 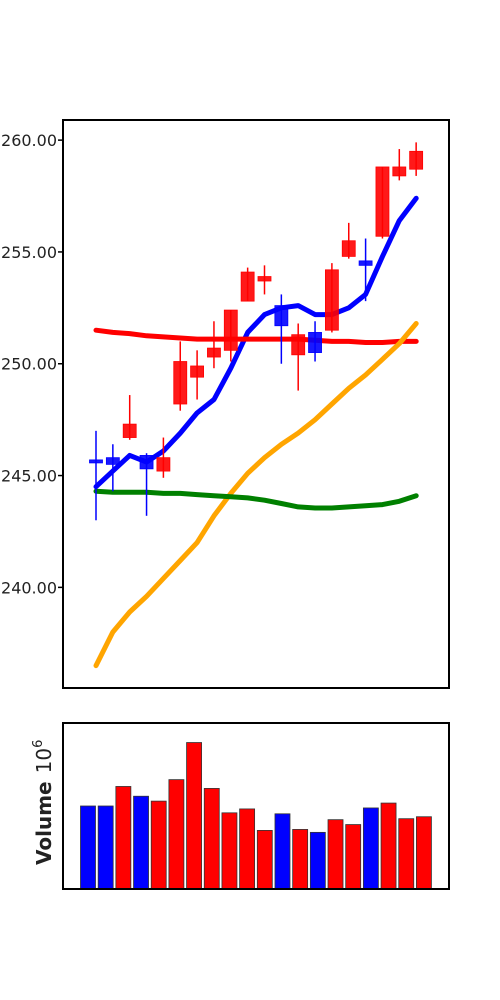 What do you see at coordinates (29, 252) in the screenshot?
I see `price-tick-label: 255.00` at bounding box center [29, 252].